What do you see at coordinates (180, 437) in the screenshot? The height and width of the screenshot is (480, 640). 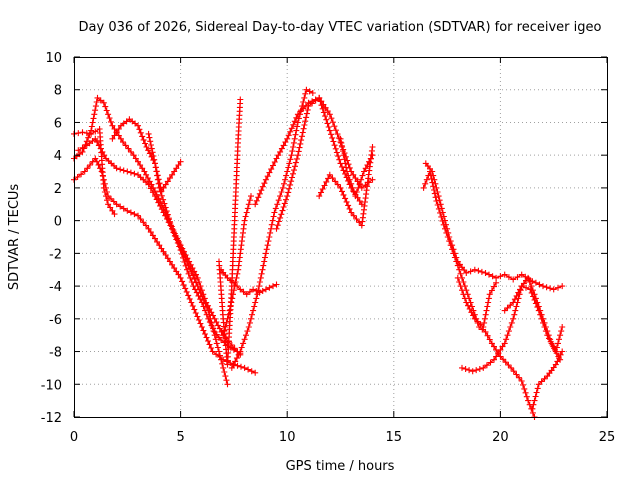 I see `x-tick-label: 5` at bounding box center [180, 437].